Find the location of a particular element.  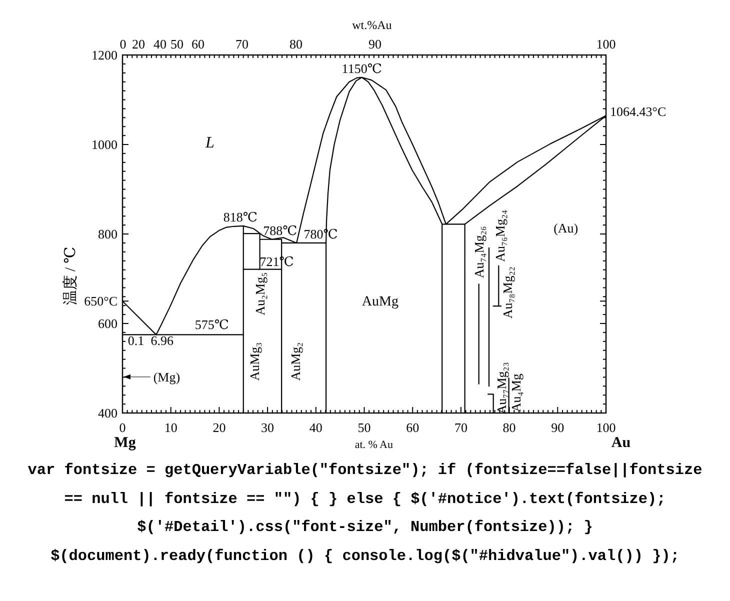

x-axis-title: at. % Au is located at coordinates (374, 445).